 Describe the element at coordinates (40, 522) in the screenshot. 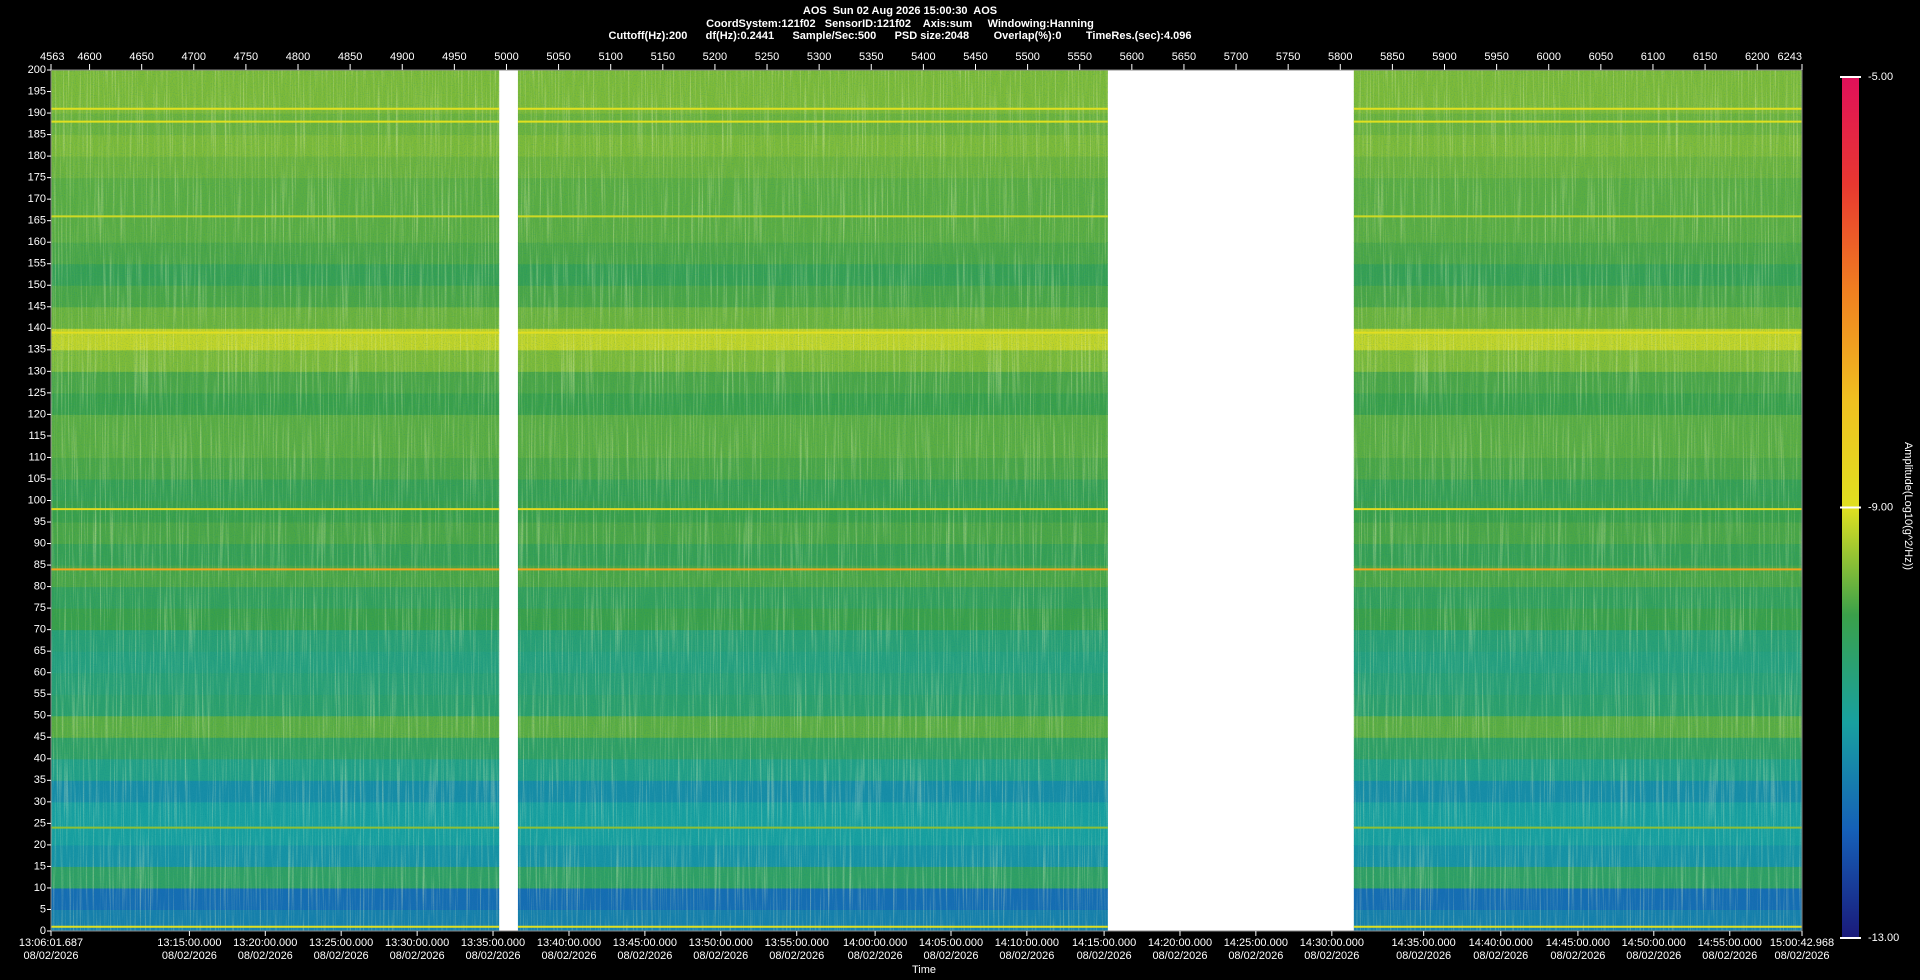

I see `y-tick-label: 95` at that location.